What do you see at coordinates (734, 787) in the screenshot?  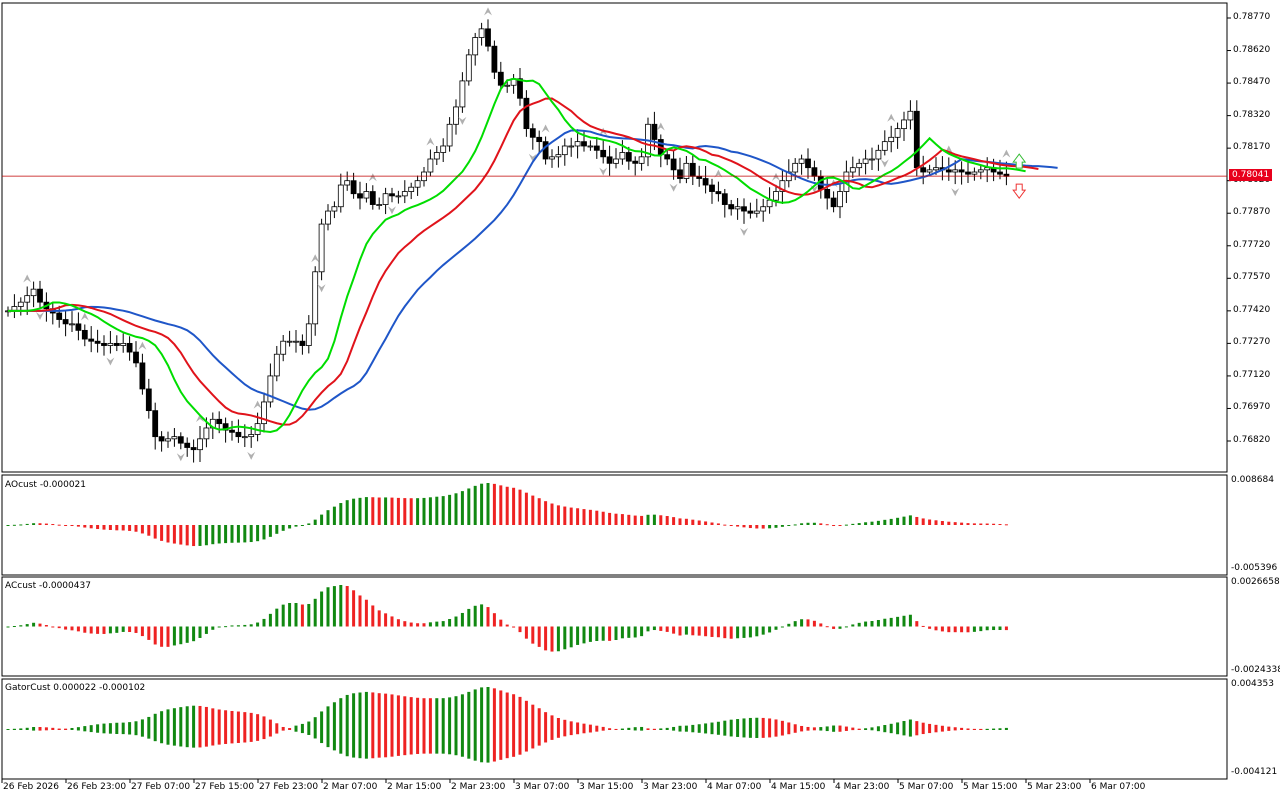 I see `time-label: 4 Mar 07:00` at bounding box center [734, 787].